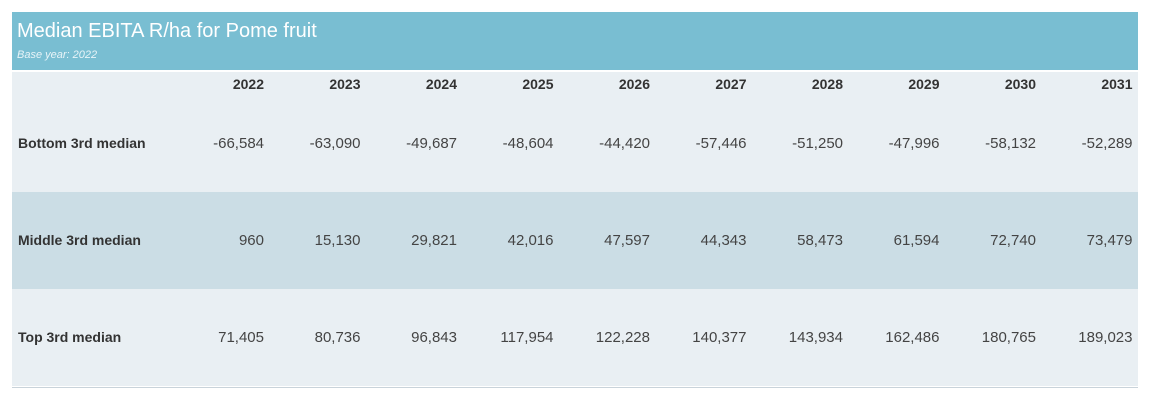 This screenshot has width=1150, height=400. What do you see at coordinates (622, 337) in the screenshot?
I see `table-cell: 122,228` at bounding box center [622, 337].